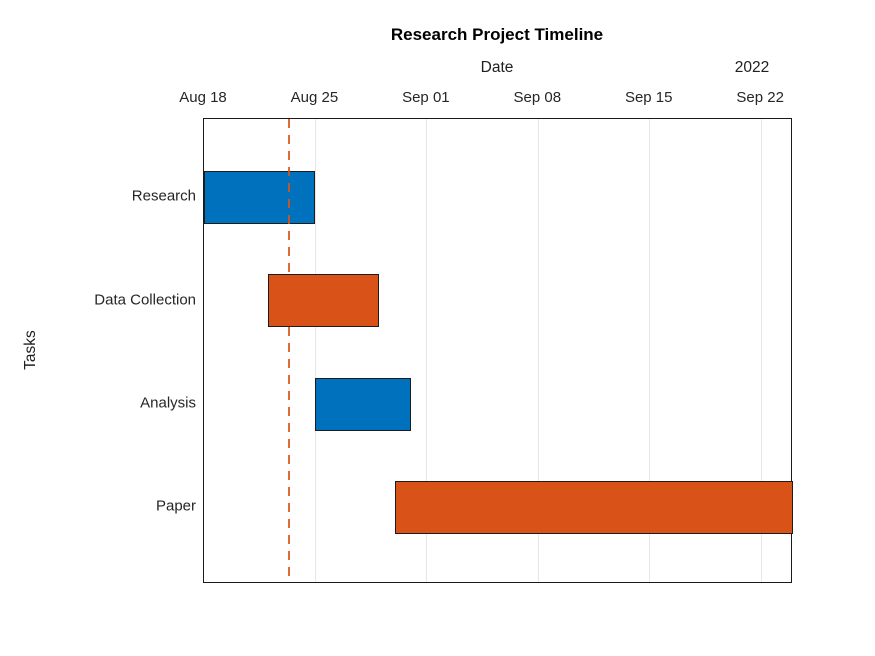 The image size is (875, 656). I want to click on y-tick-label: Paper, so click(175, 506).